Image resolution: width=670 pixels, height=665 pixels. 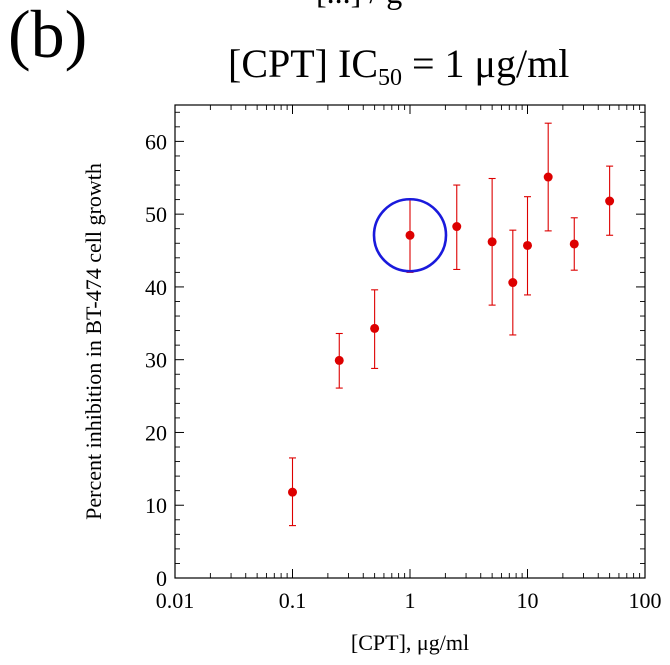 I want to click on y-tick-label: 60, so click(x=156, y=141).